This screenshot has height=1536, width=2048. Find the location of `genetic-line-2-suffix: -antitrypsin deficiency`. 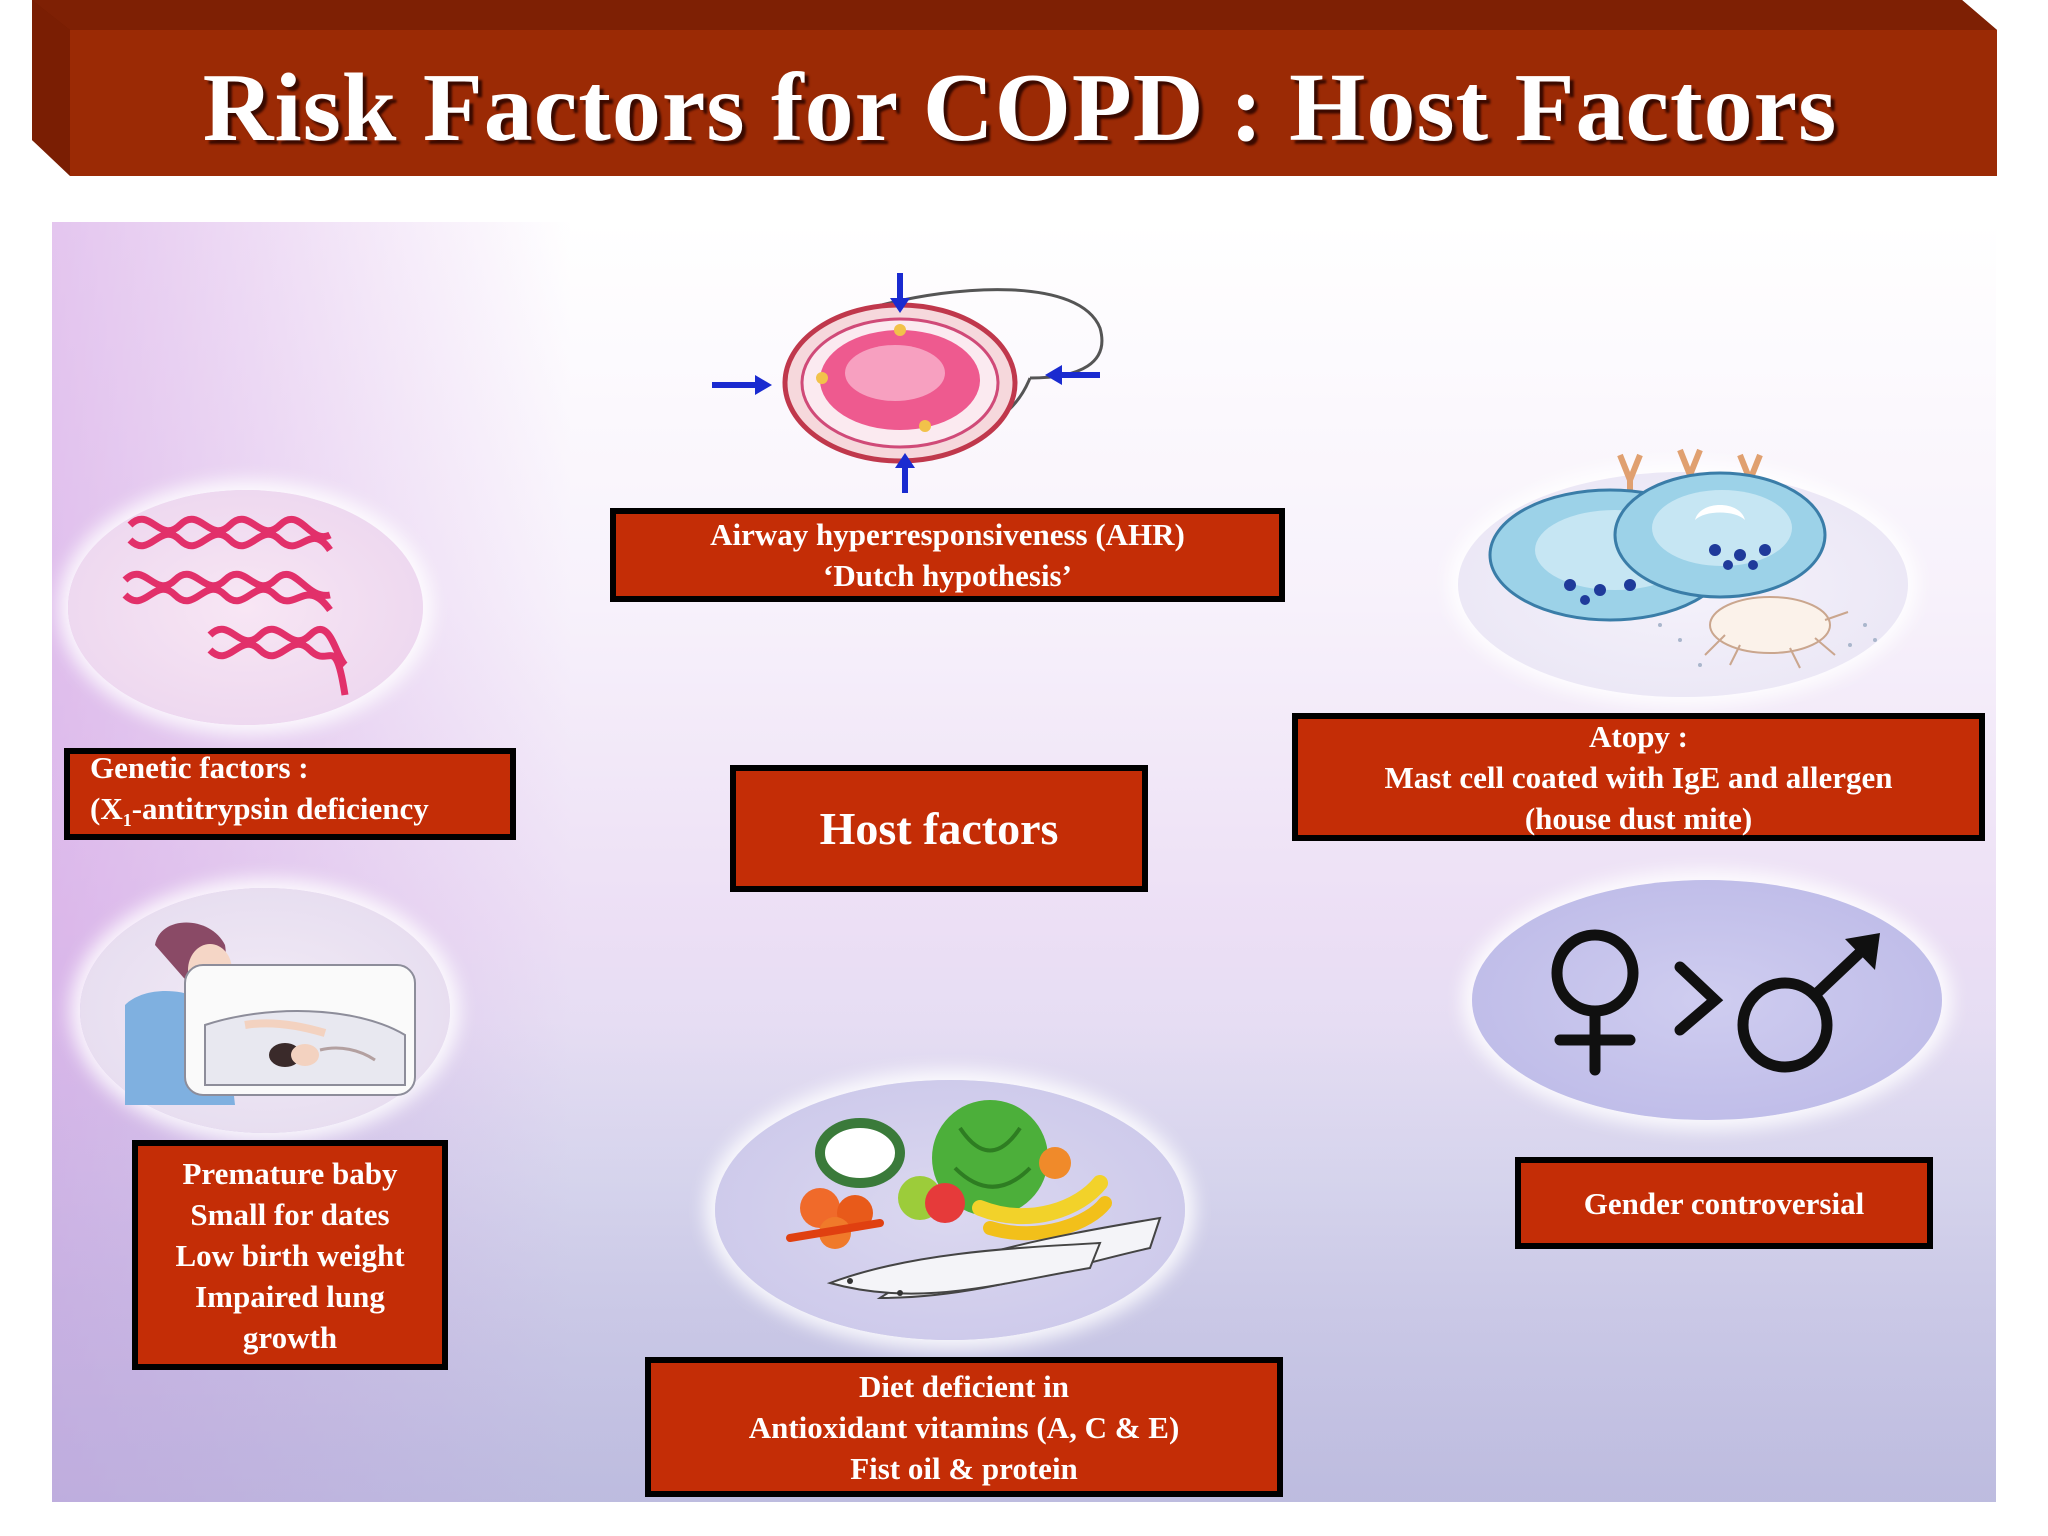

genetic-line-2-suffix: -antitrypsin deficiency is located at coordinates (280, 808).